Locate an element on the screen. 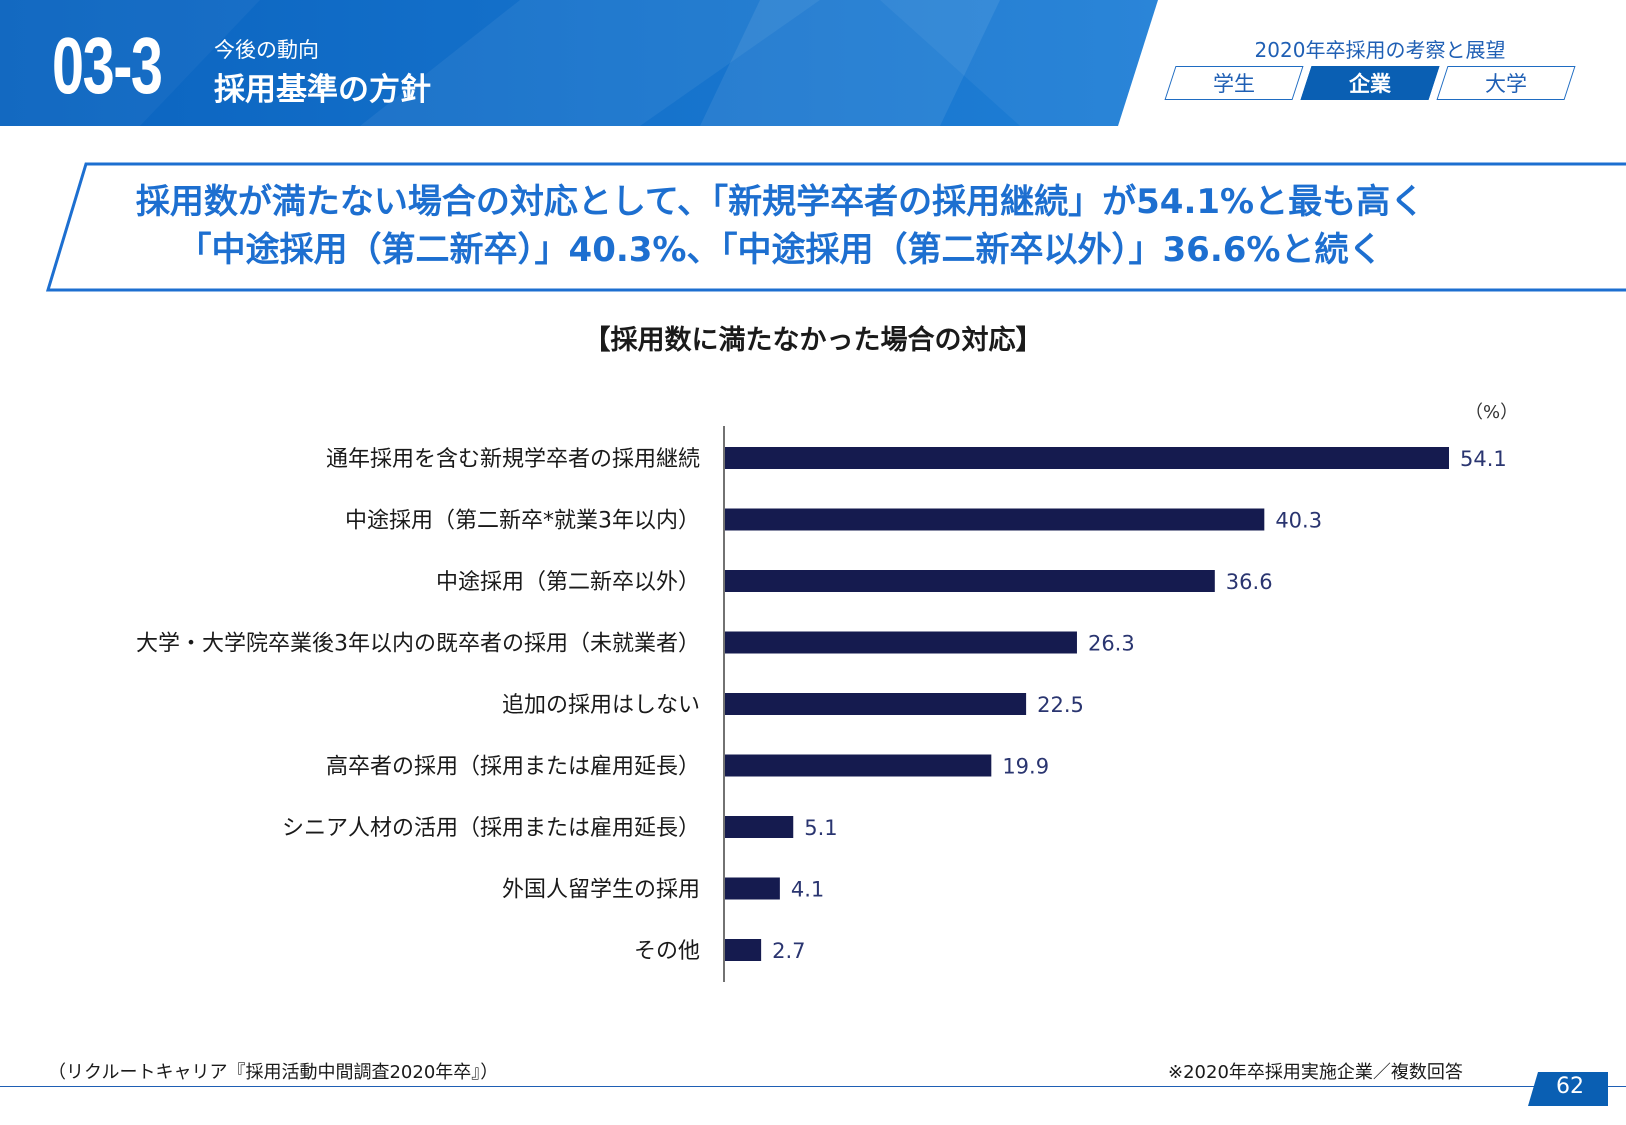  category-label: 通年採用を含む新規学卒者の採用継続 is located at coordinates (513, 459).